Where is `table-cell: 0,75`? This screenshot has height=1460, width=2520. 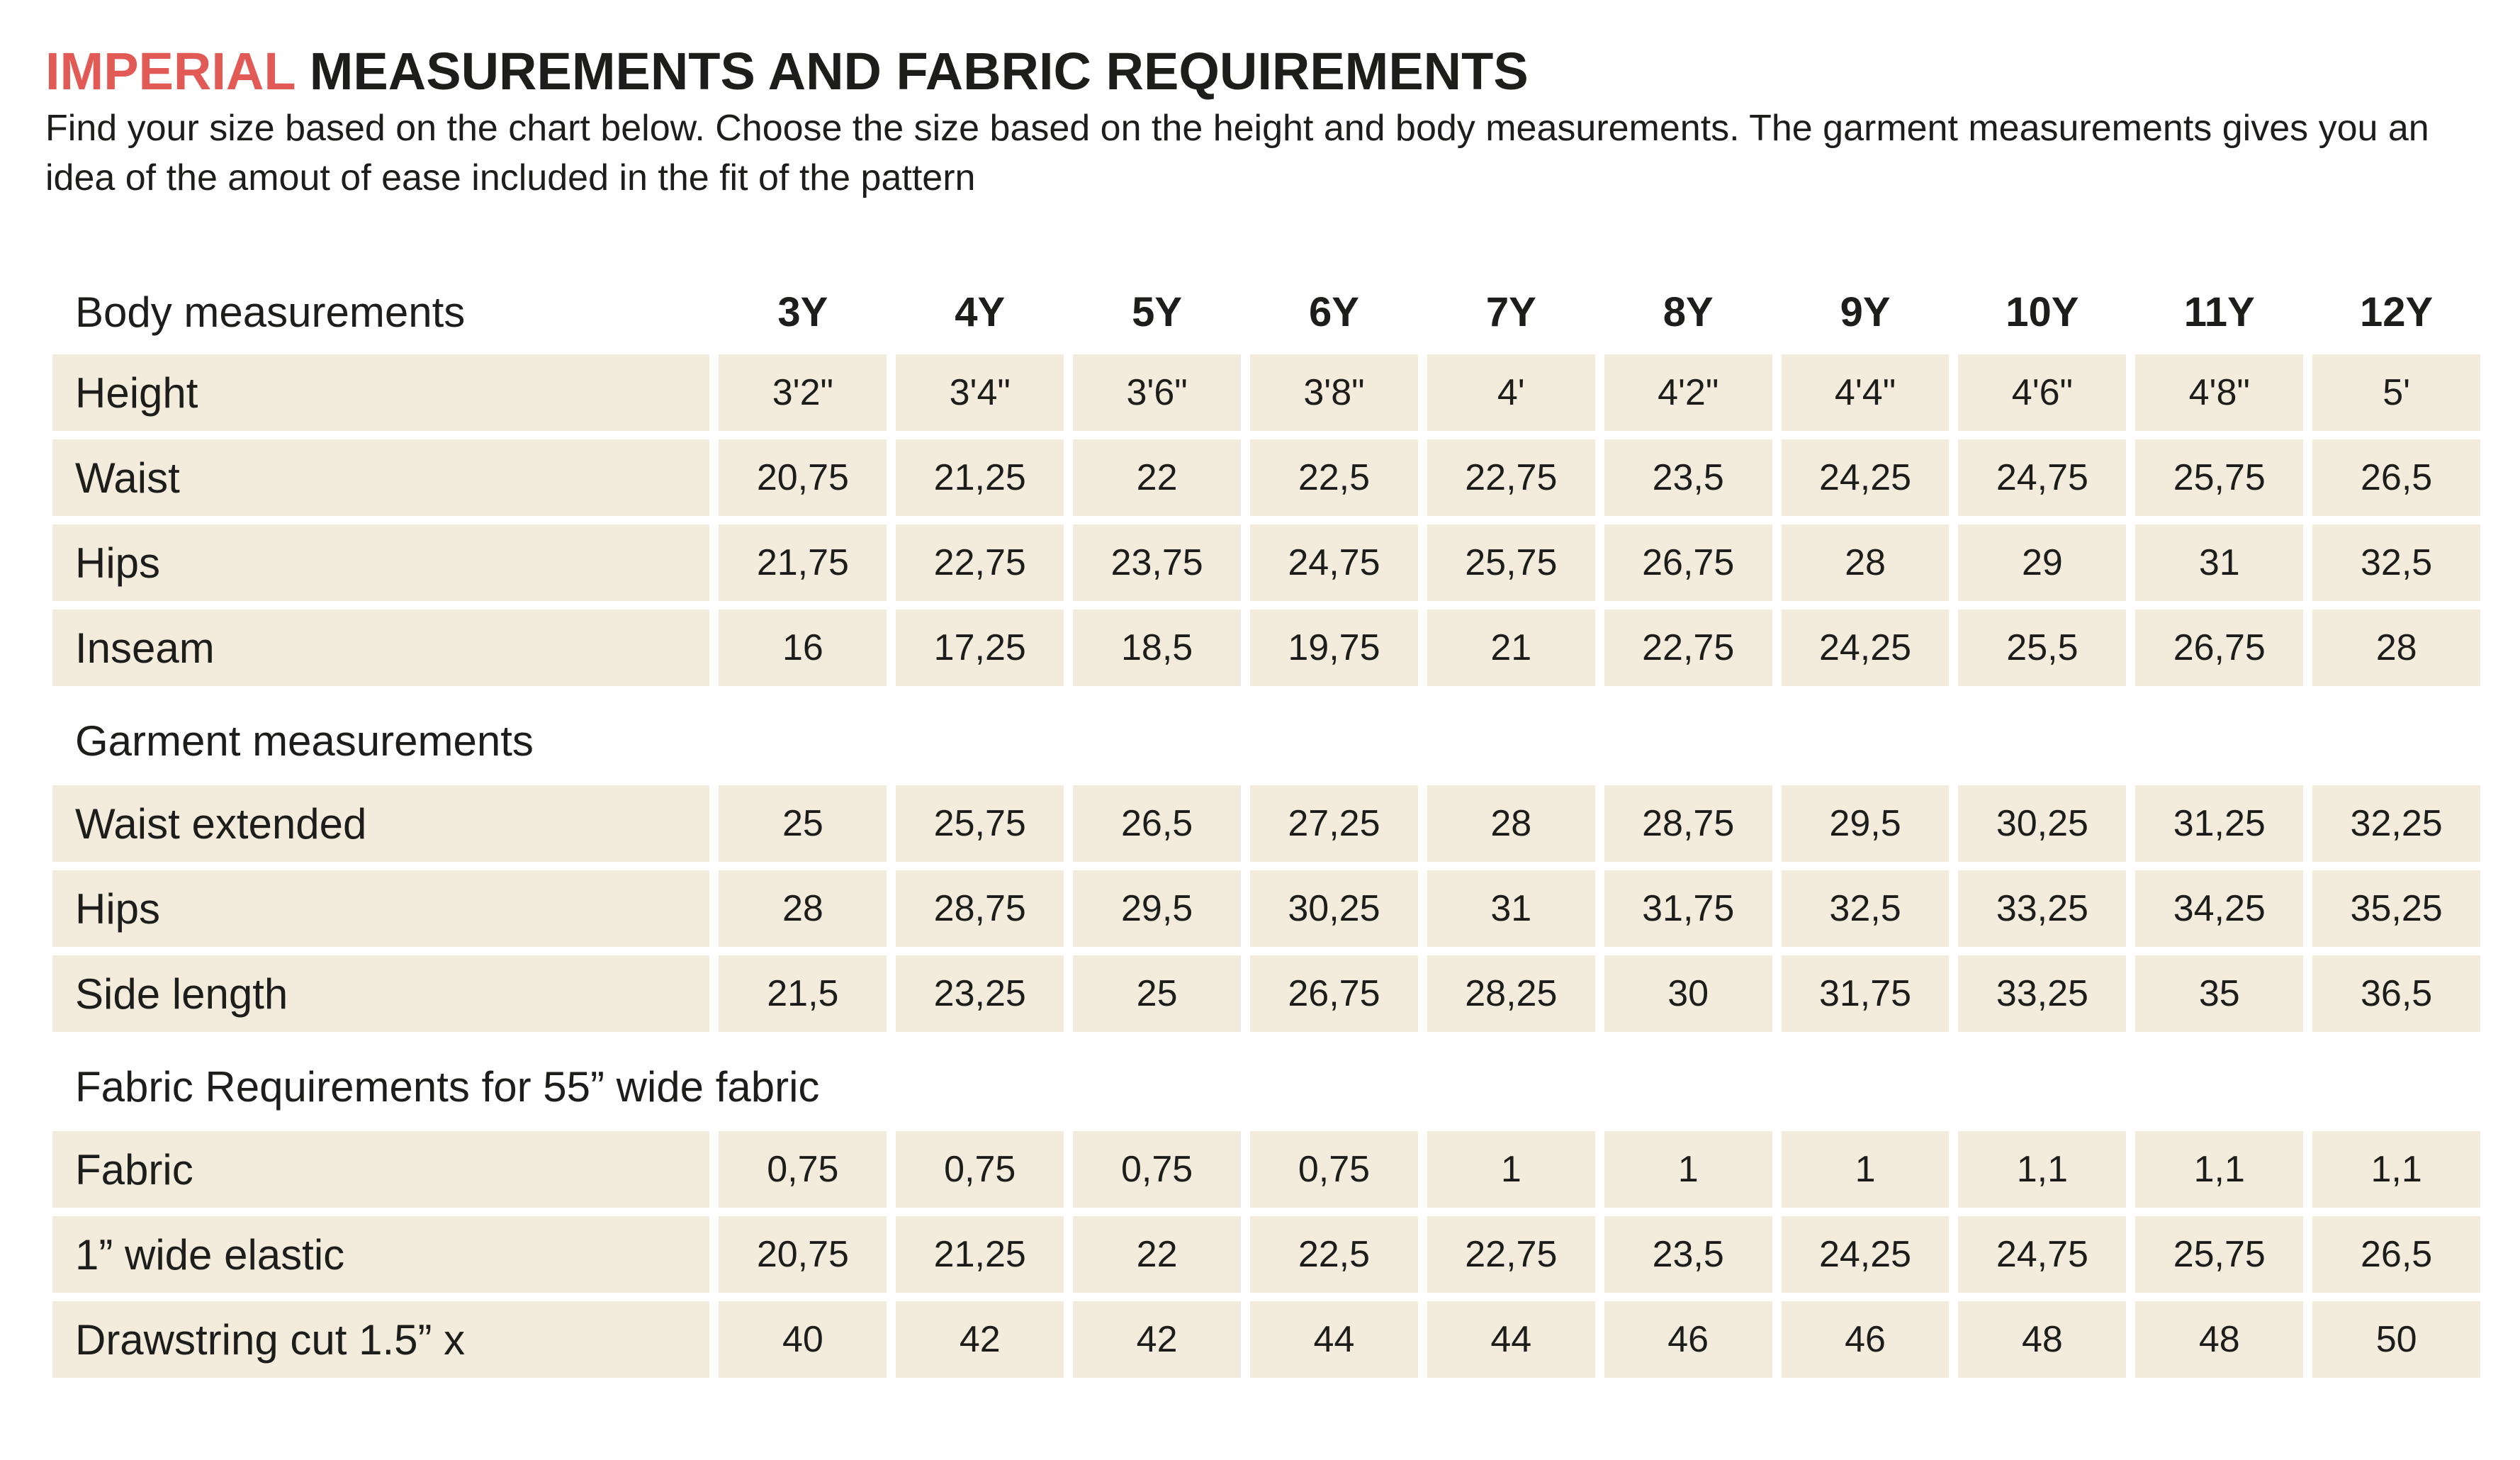
table-cell: 0,75 is located at coordinates (1157, 1170).